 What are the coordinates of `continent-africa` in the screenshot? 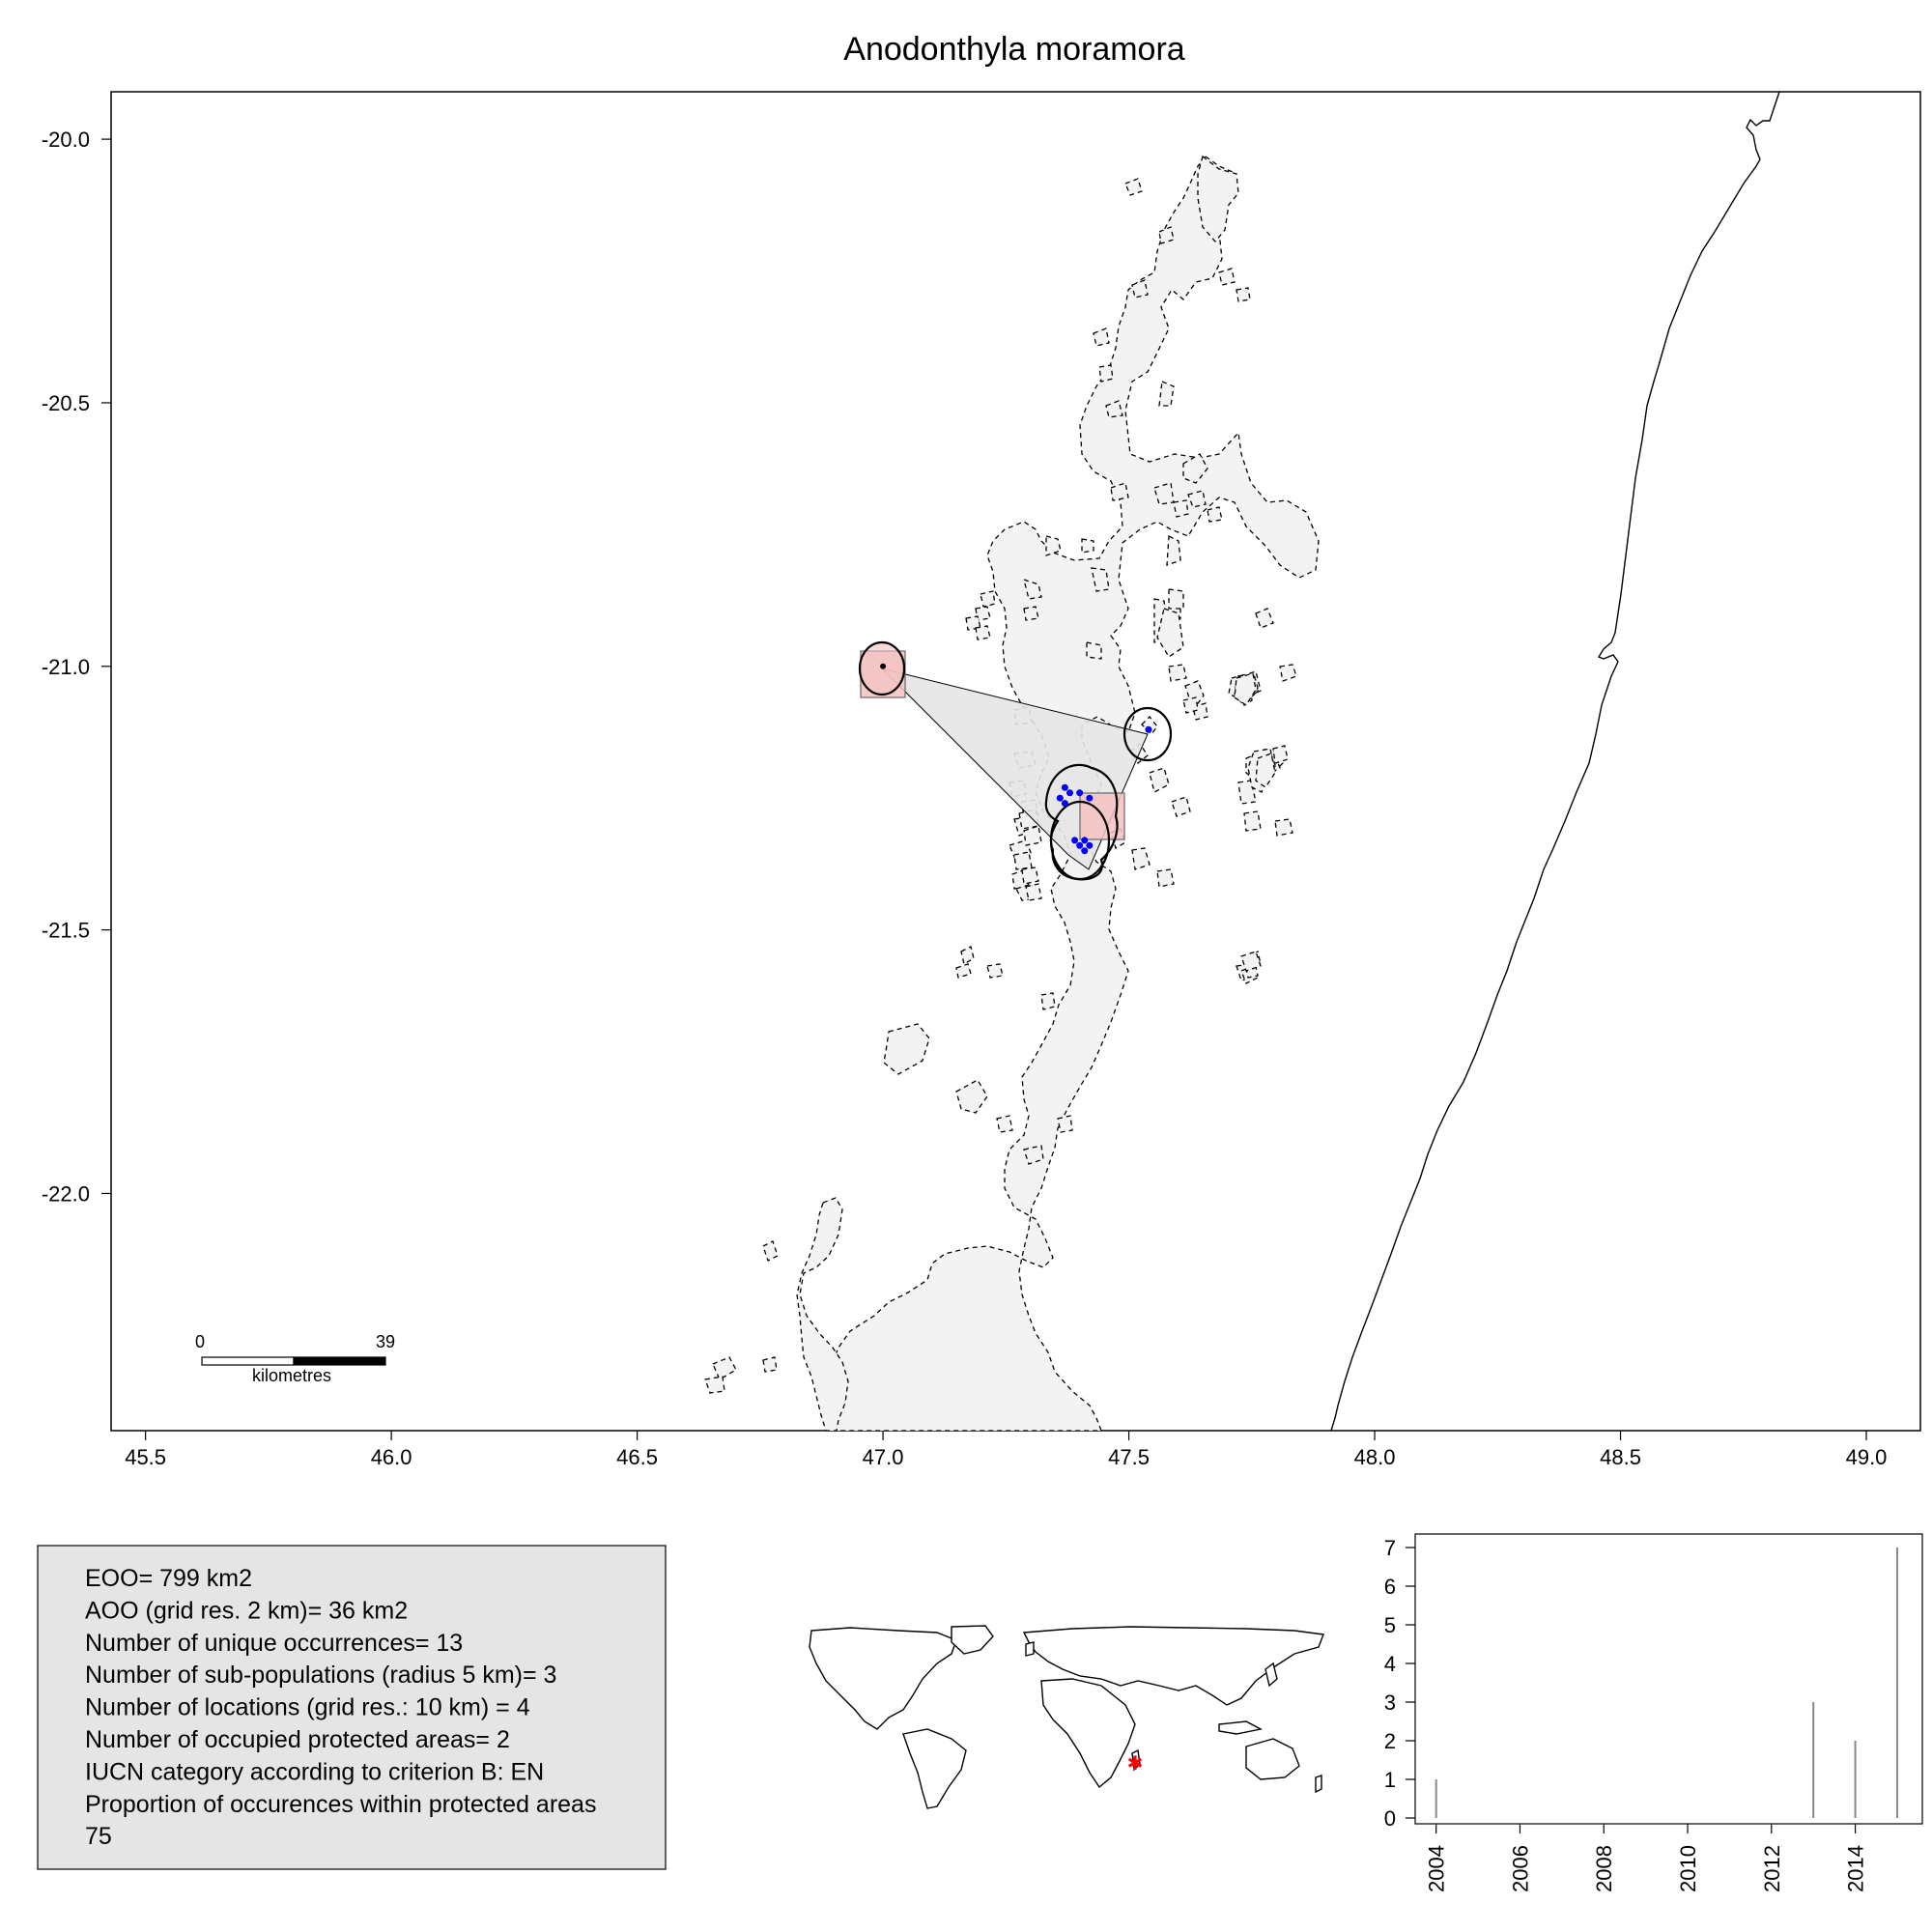 It's located at (1088, 1733).